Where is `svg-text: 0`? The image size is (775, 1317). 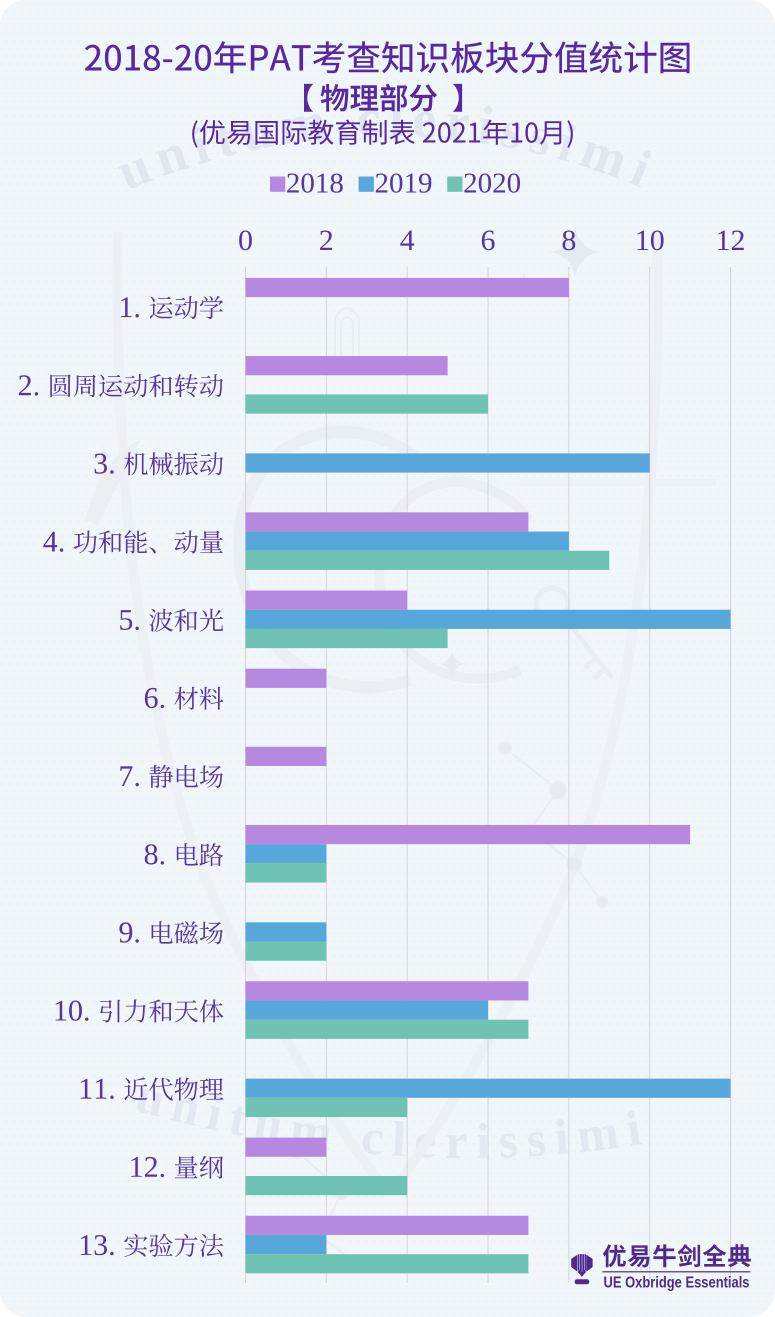 svg-text: 0 is located at coordinates (245, 240).